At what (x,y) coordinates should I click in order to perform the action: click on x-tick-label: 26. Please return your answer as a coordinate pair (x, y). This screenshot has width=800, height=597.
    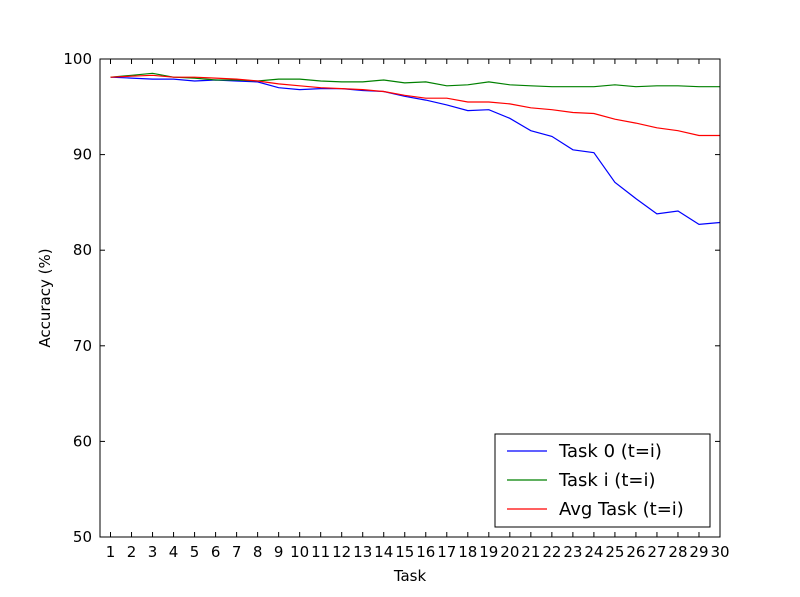
    Looking at the image, I should click on (635, 552).